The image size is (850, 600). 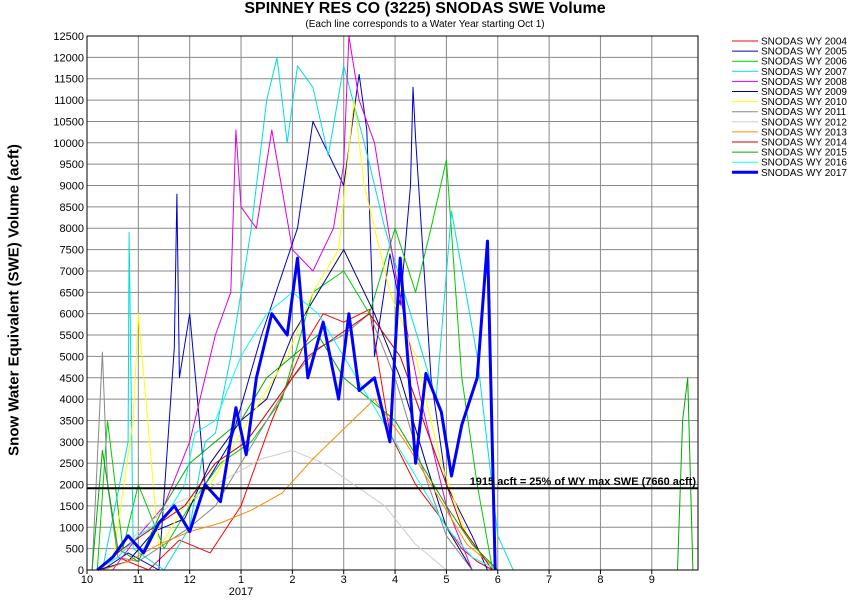 What do you see at coordinates (344, 580) in the screenshot?
I see `x-tick-label: 3` at bounding box center [344, 580].